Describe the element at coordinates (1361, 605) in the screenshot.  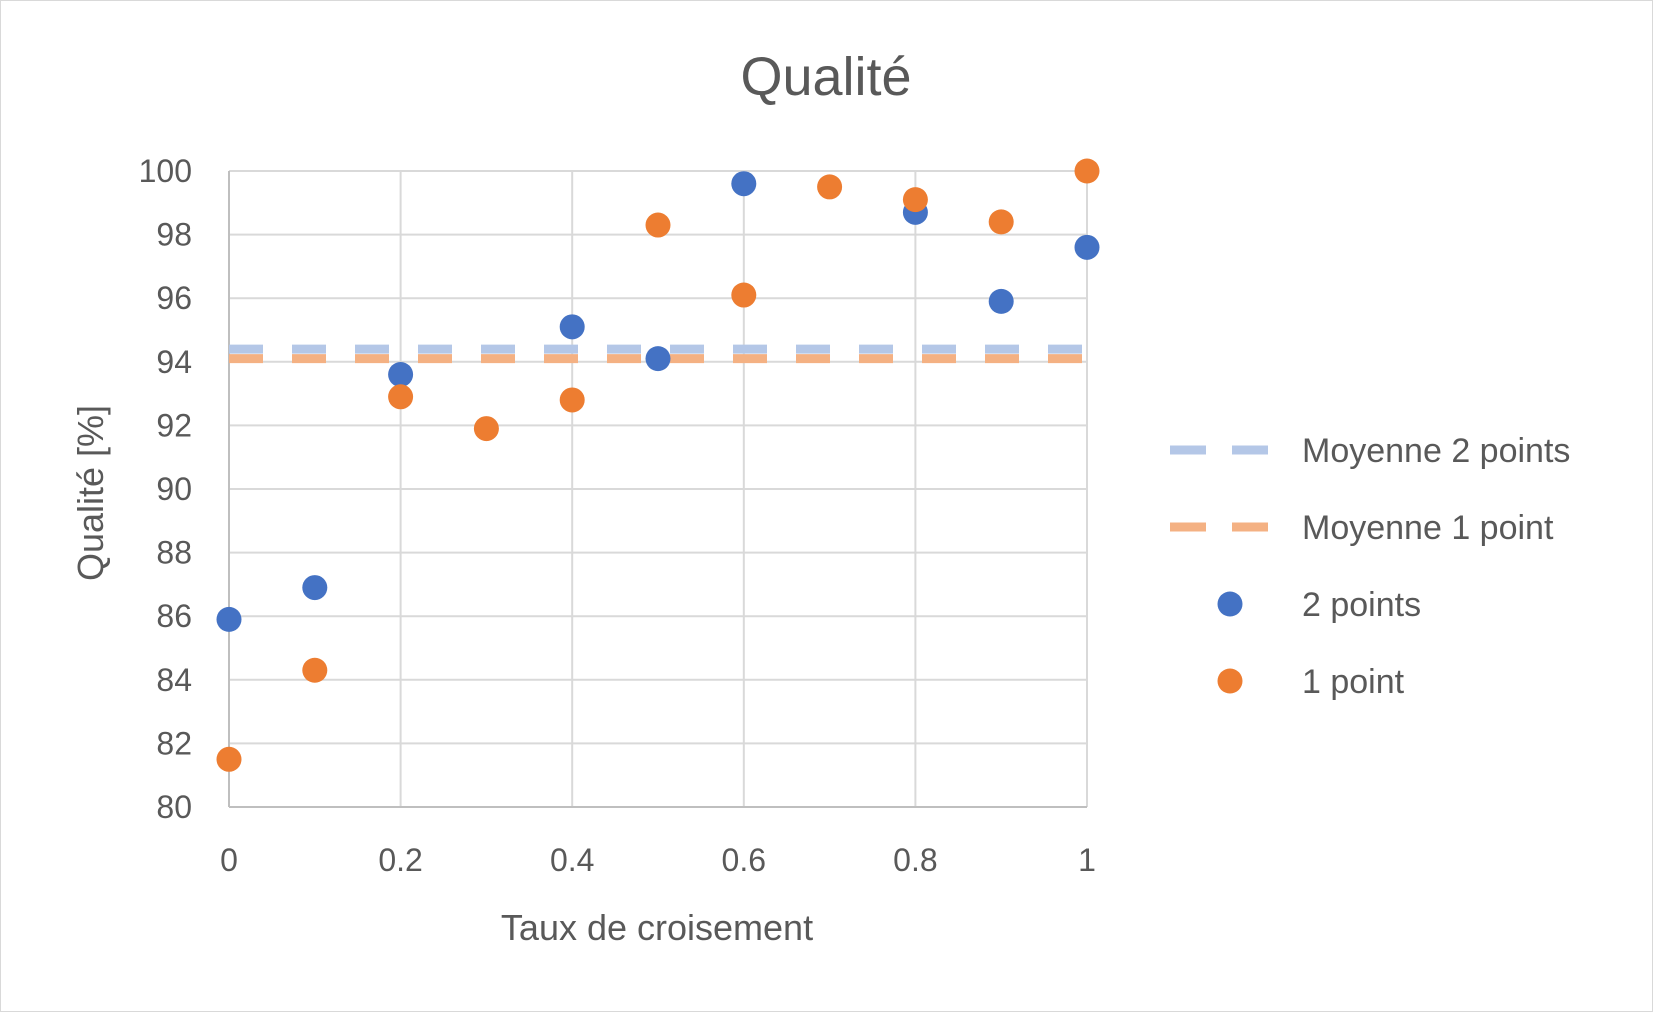
I see `legend-label: 2 points` at that location.